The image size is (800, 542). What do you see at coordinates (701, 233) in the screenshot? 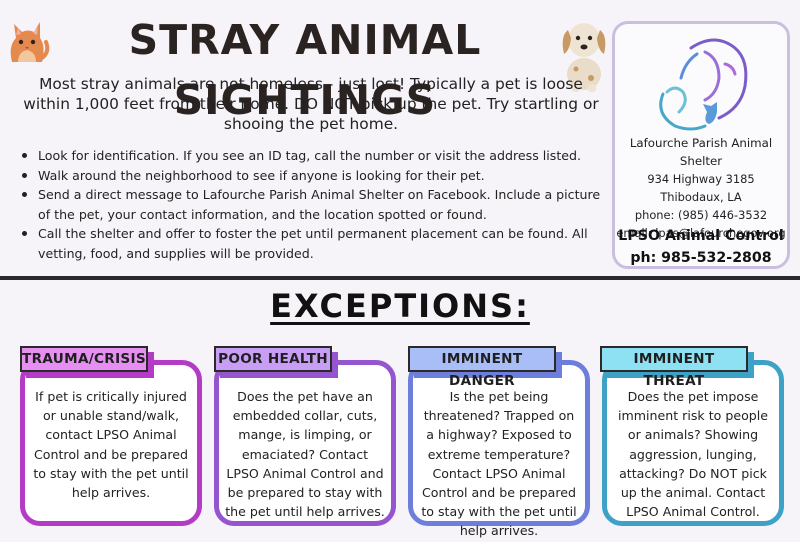
I see `shelter-email: email: lpas@lafourchegov.org` at bounding box center [701, 233].